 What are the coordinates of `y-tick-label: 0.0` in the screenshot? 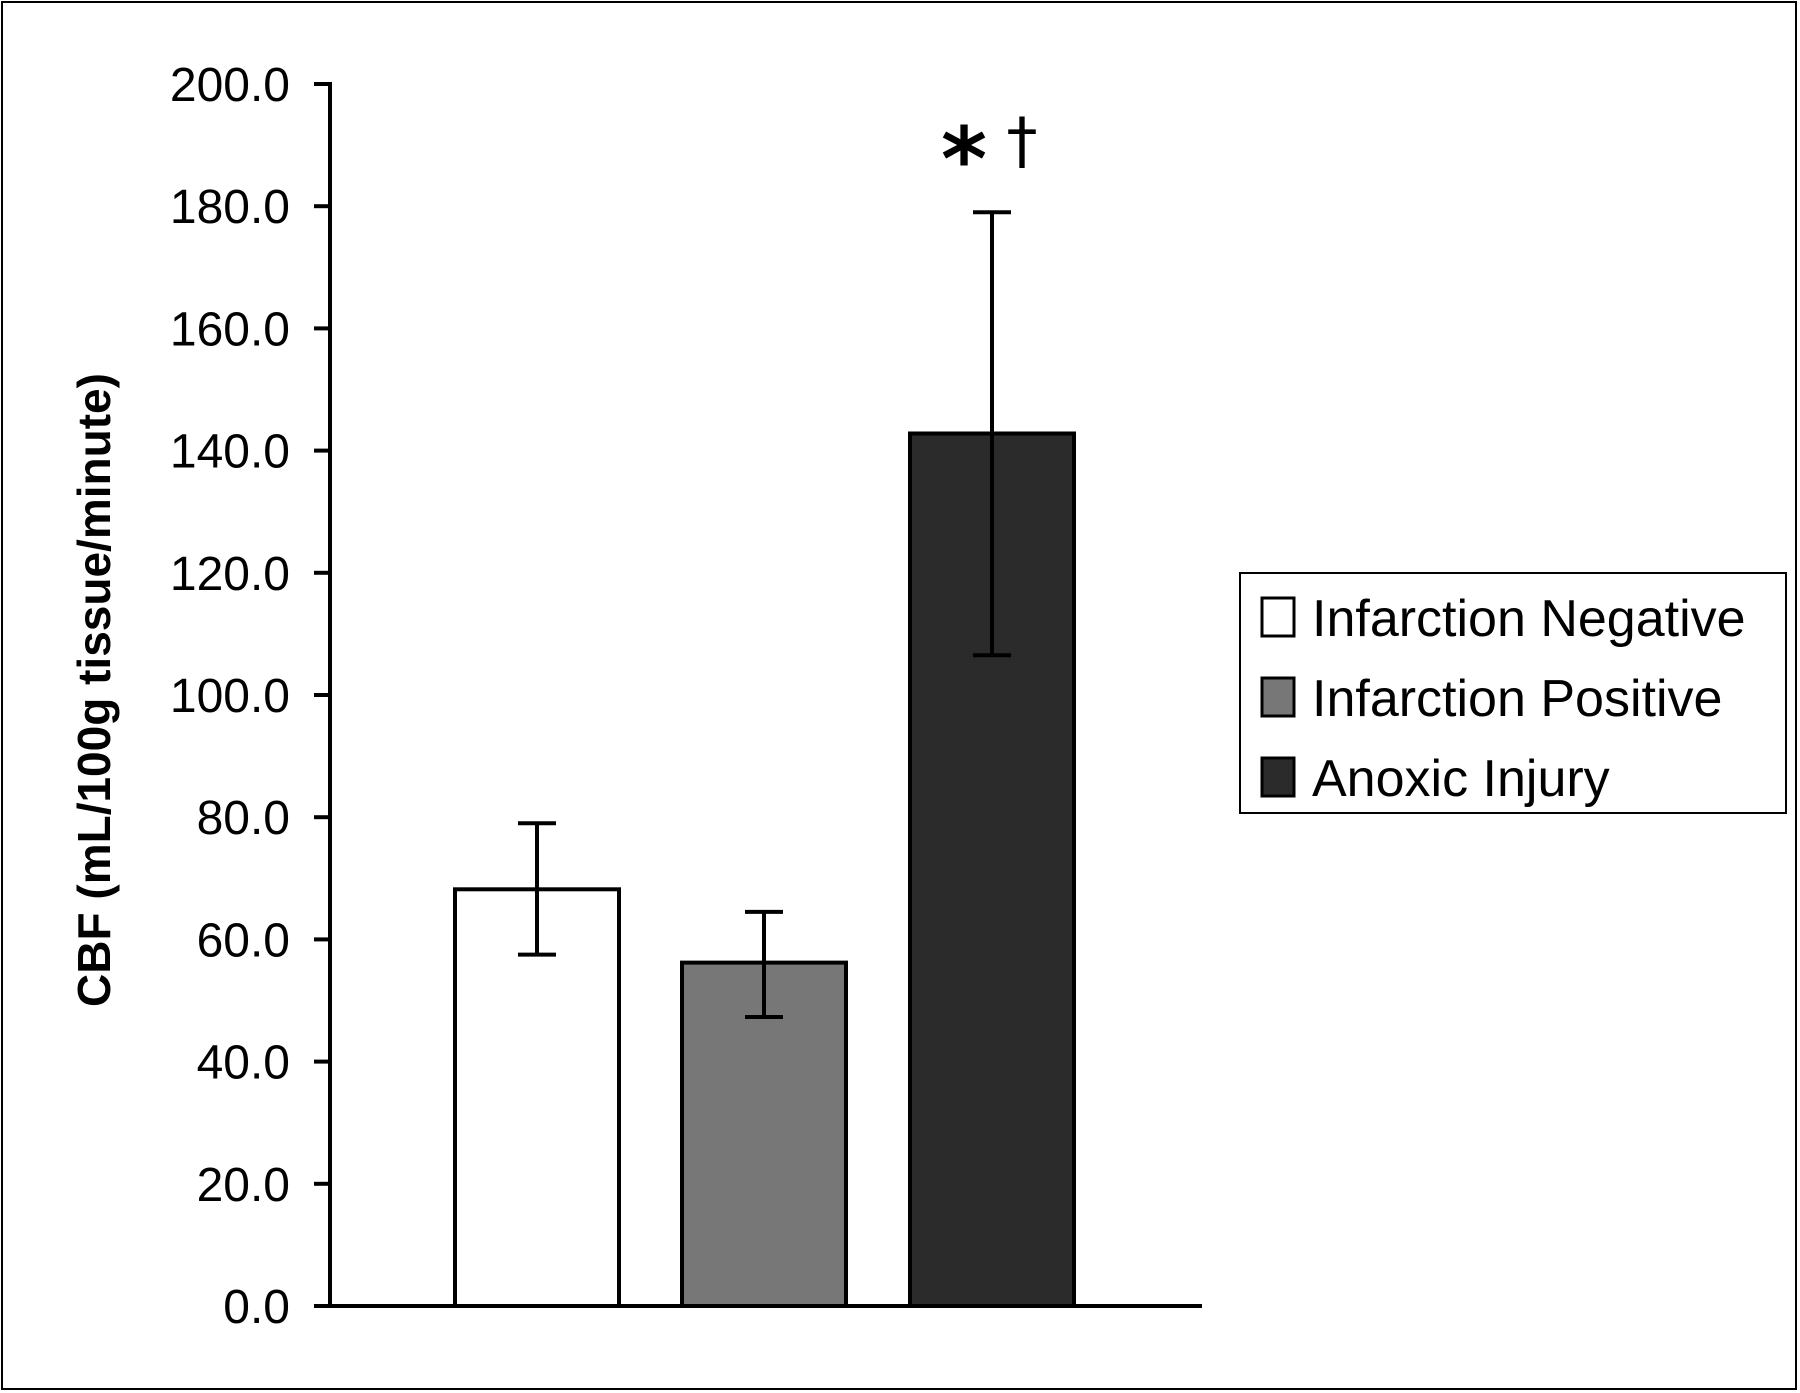 It's located at (256, 1307).